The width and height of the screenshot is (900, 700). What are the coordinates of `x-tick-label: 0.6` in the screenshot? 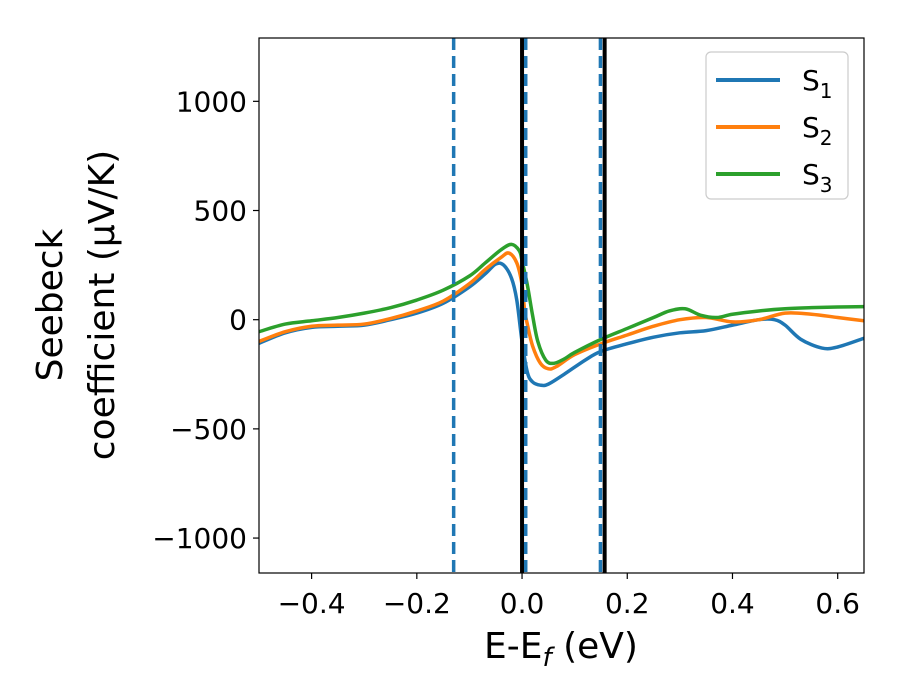 It's located at (837, 603).